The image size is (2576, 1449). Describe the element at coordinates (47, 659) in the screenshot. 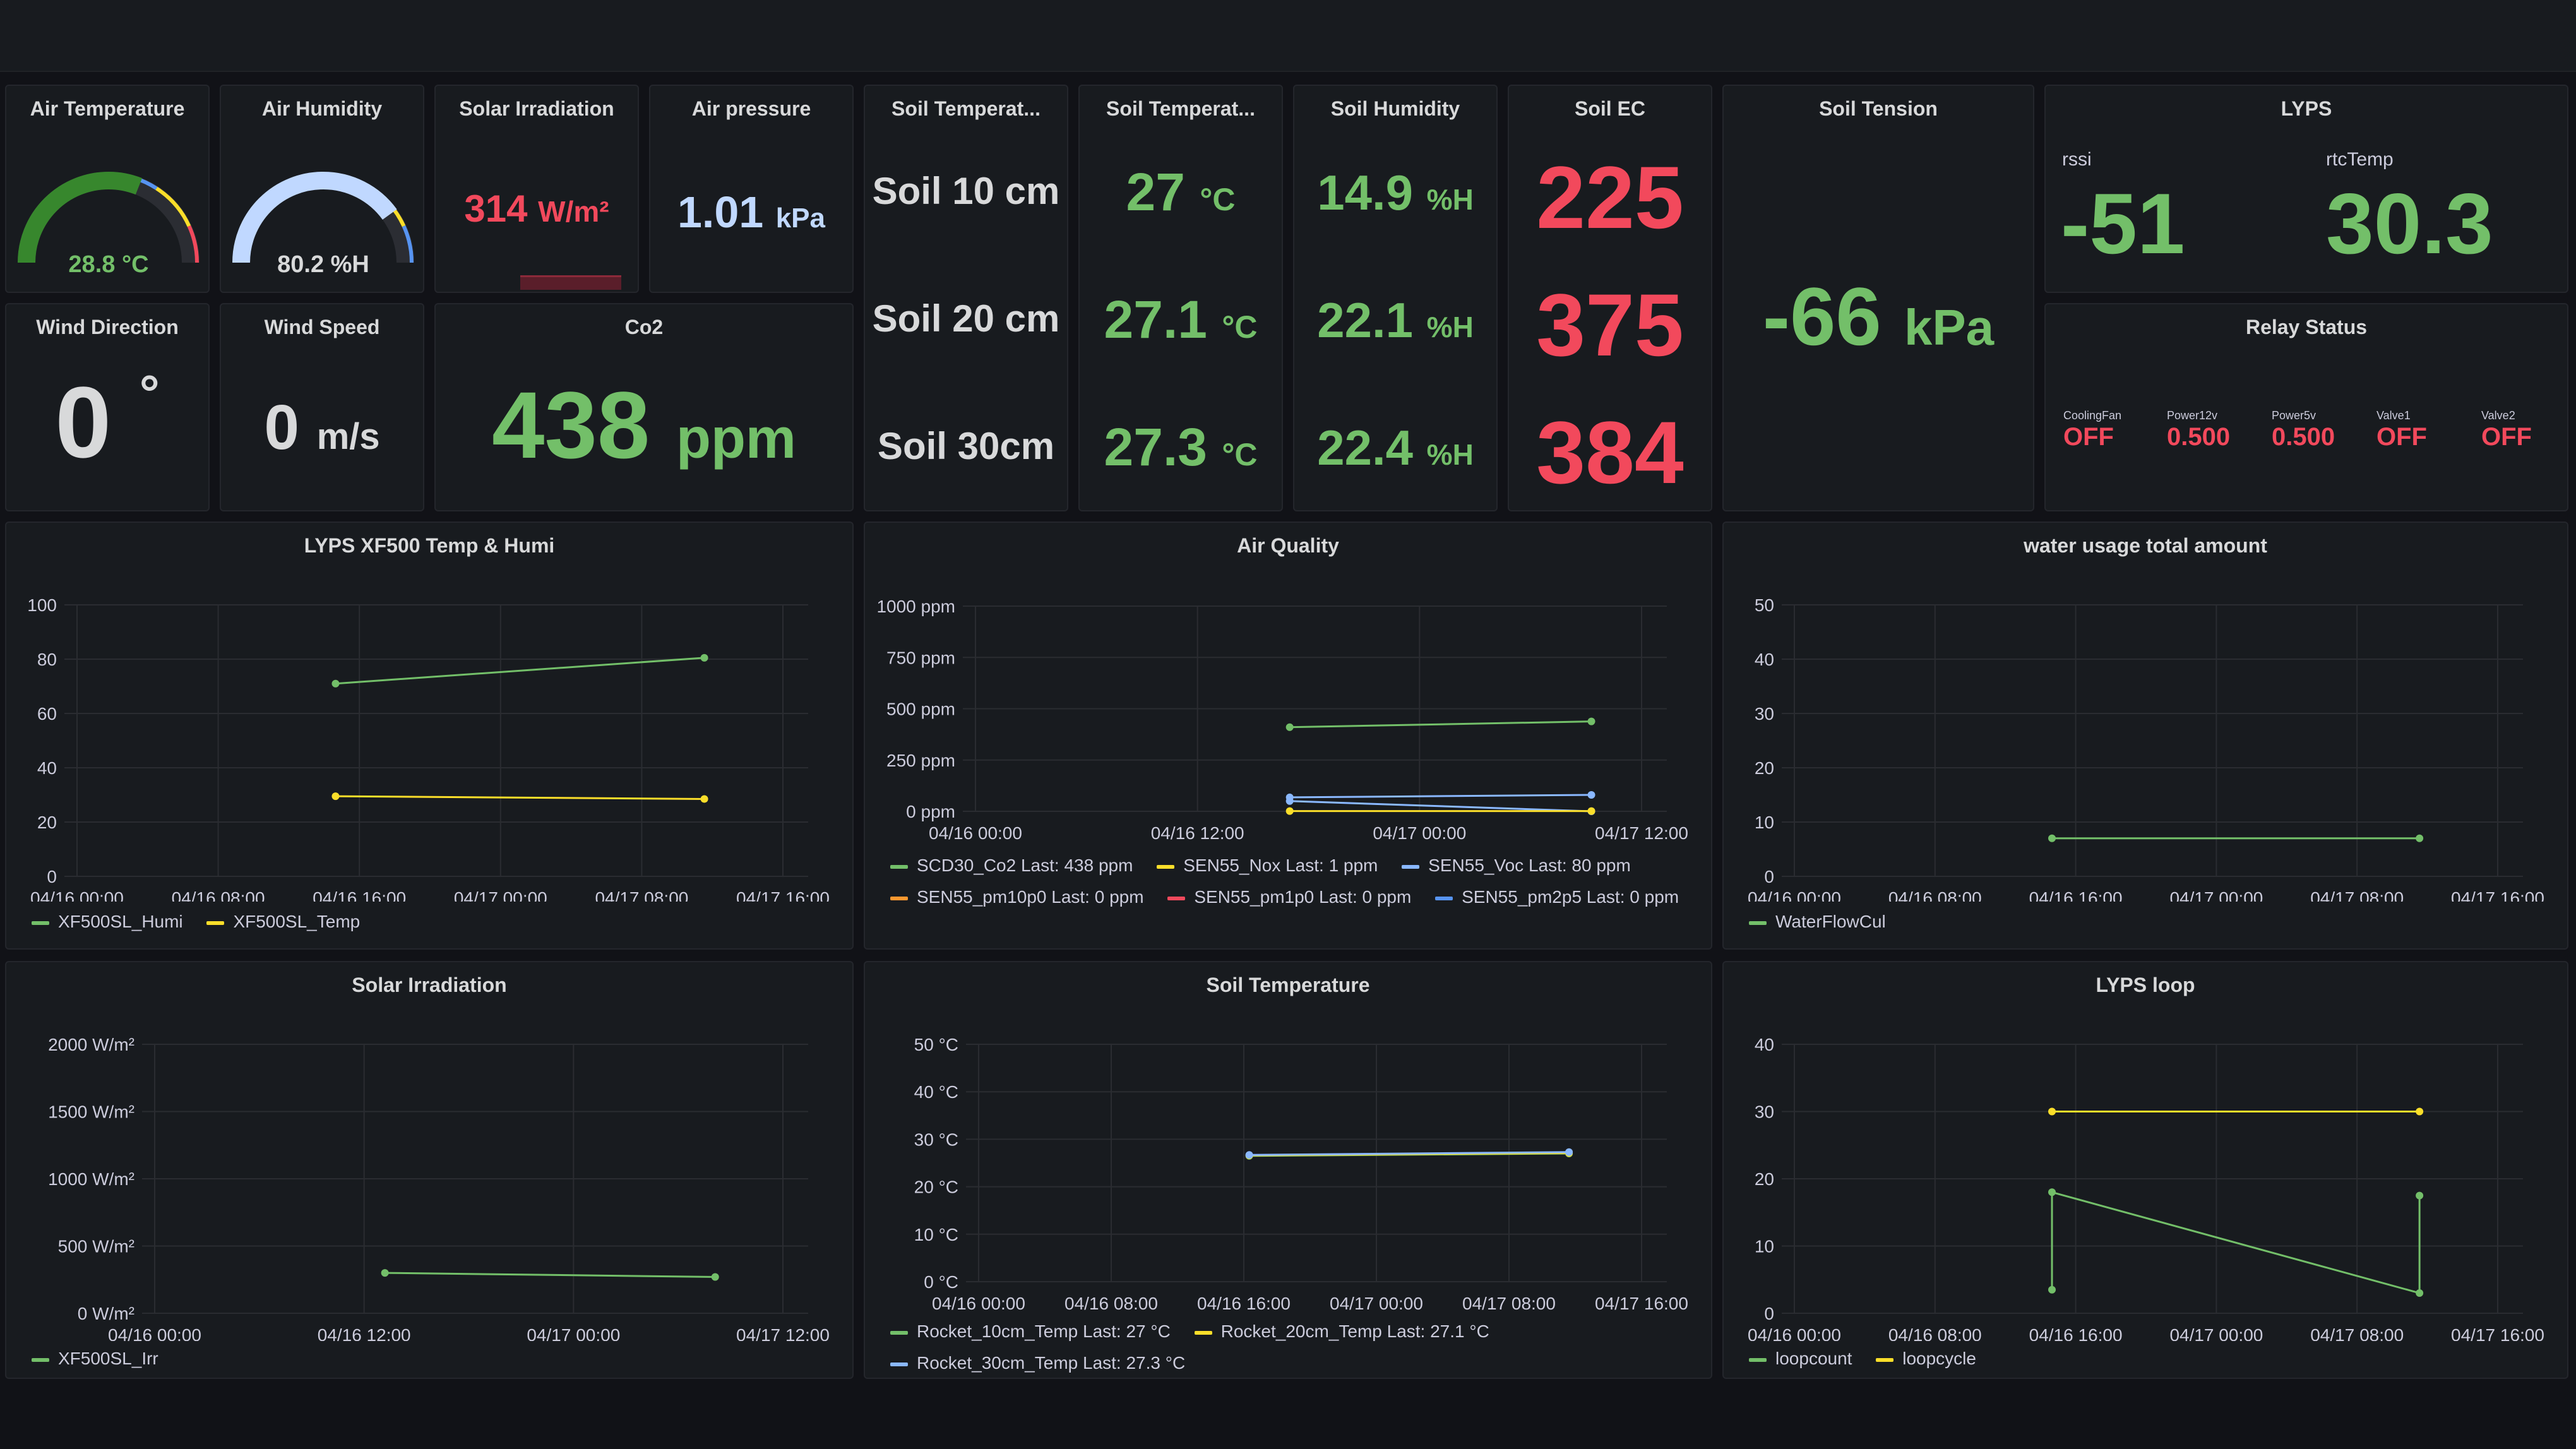

I see `y-tick-label: 80` at that location.